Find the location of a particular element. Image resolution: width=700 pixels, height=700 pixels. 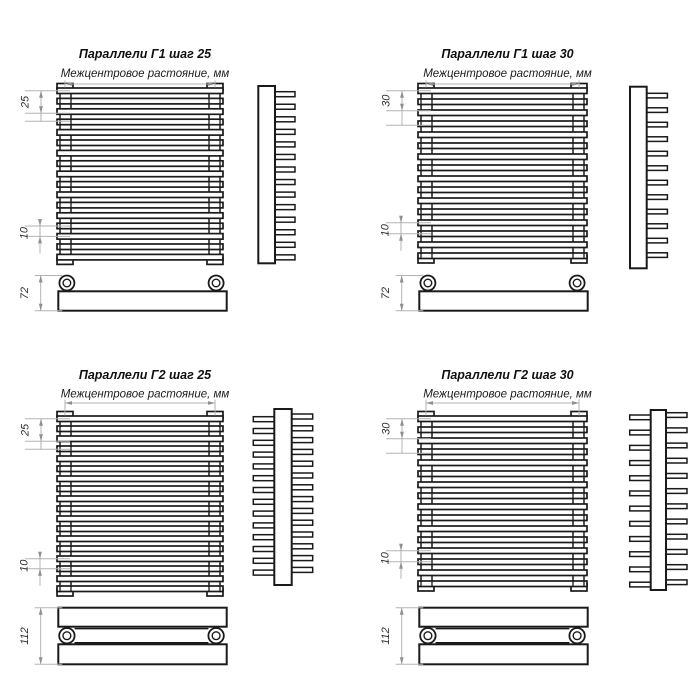

step-dimension: 30 is located at coordinates (406, 108).